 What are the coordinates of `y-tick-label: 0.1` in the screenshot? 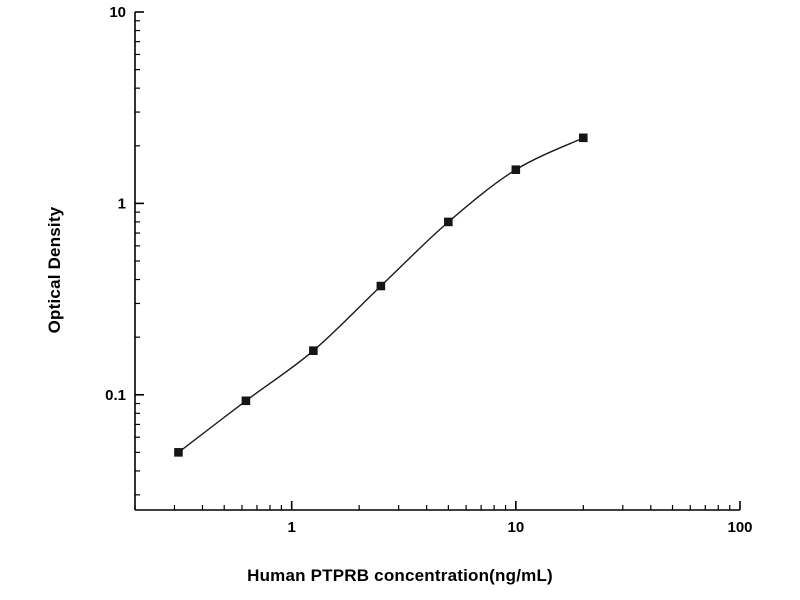 It's located at (115, 395).